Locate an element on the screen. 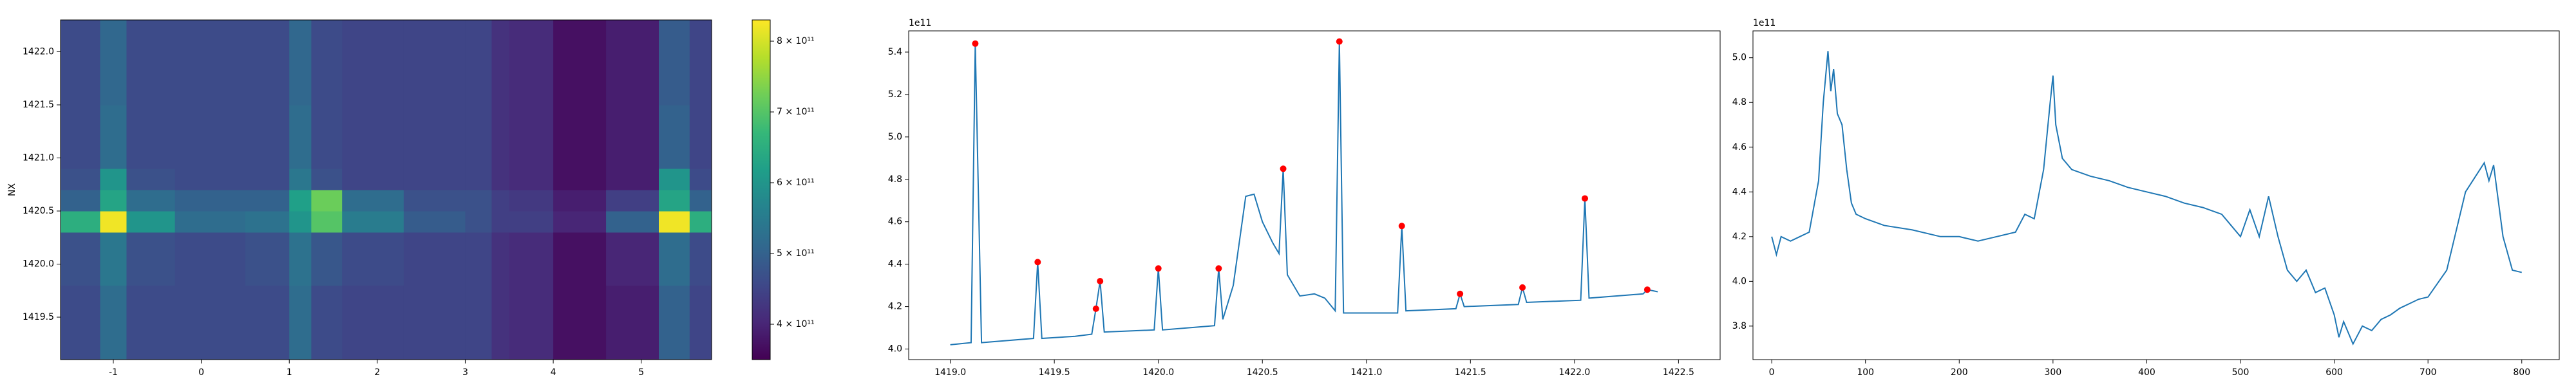 The image size is (2576, 386). x-tick-label: 600 is located at coordinates (2334, 372).